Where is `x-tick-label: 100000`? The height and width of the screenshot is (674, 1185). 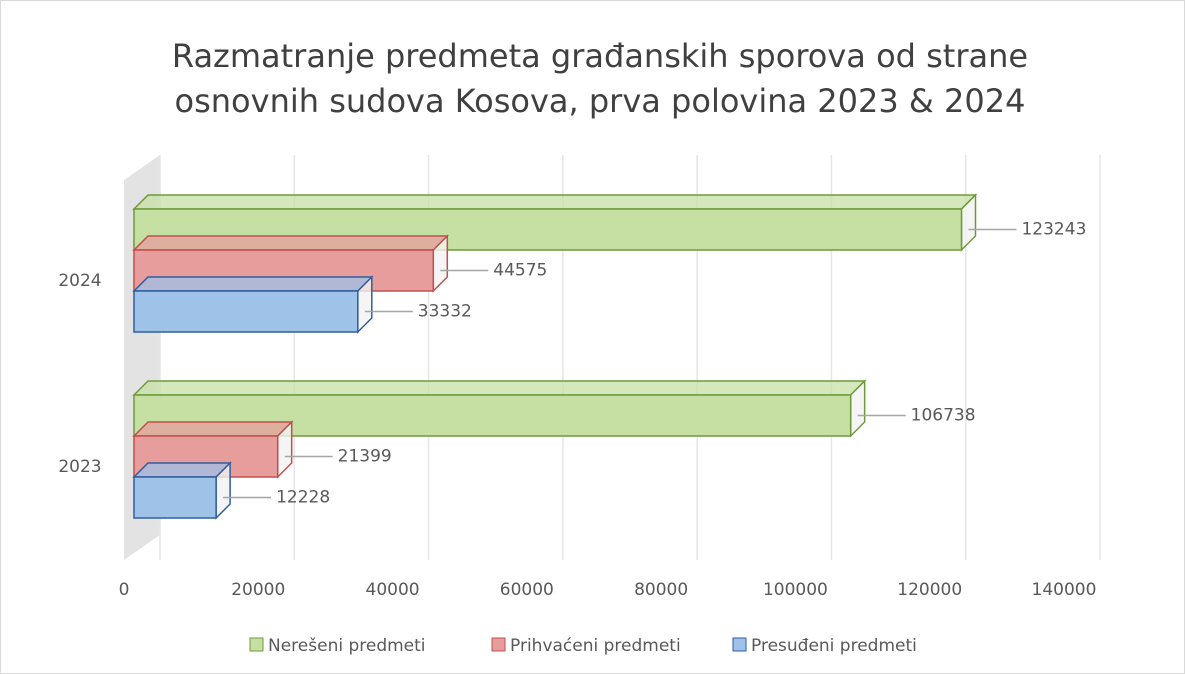 x-tick-label: 100000 is located at coordinates (795, 590).